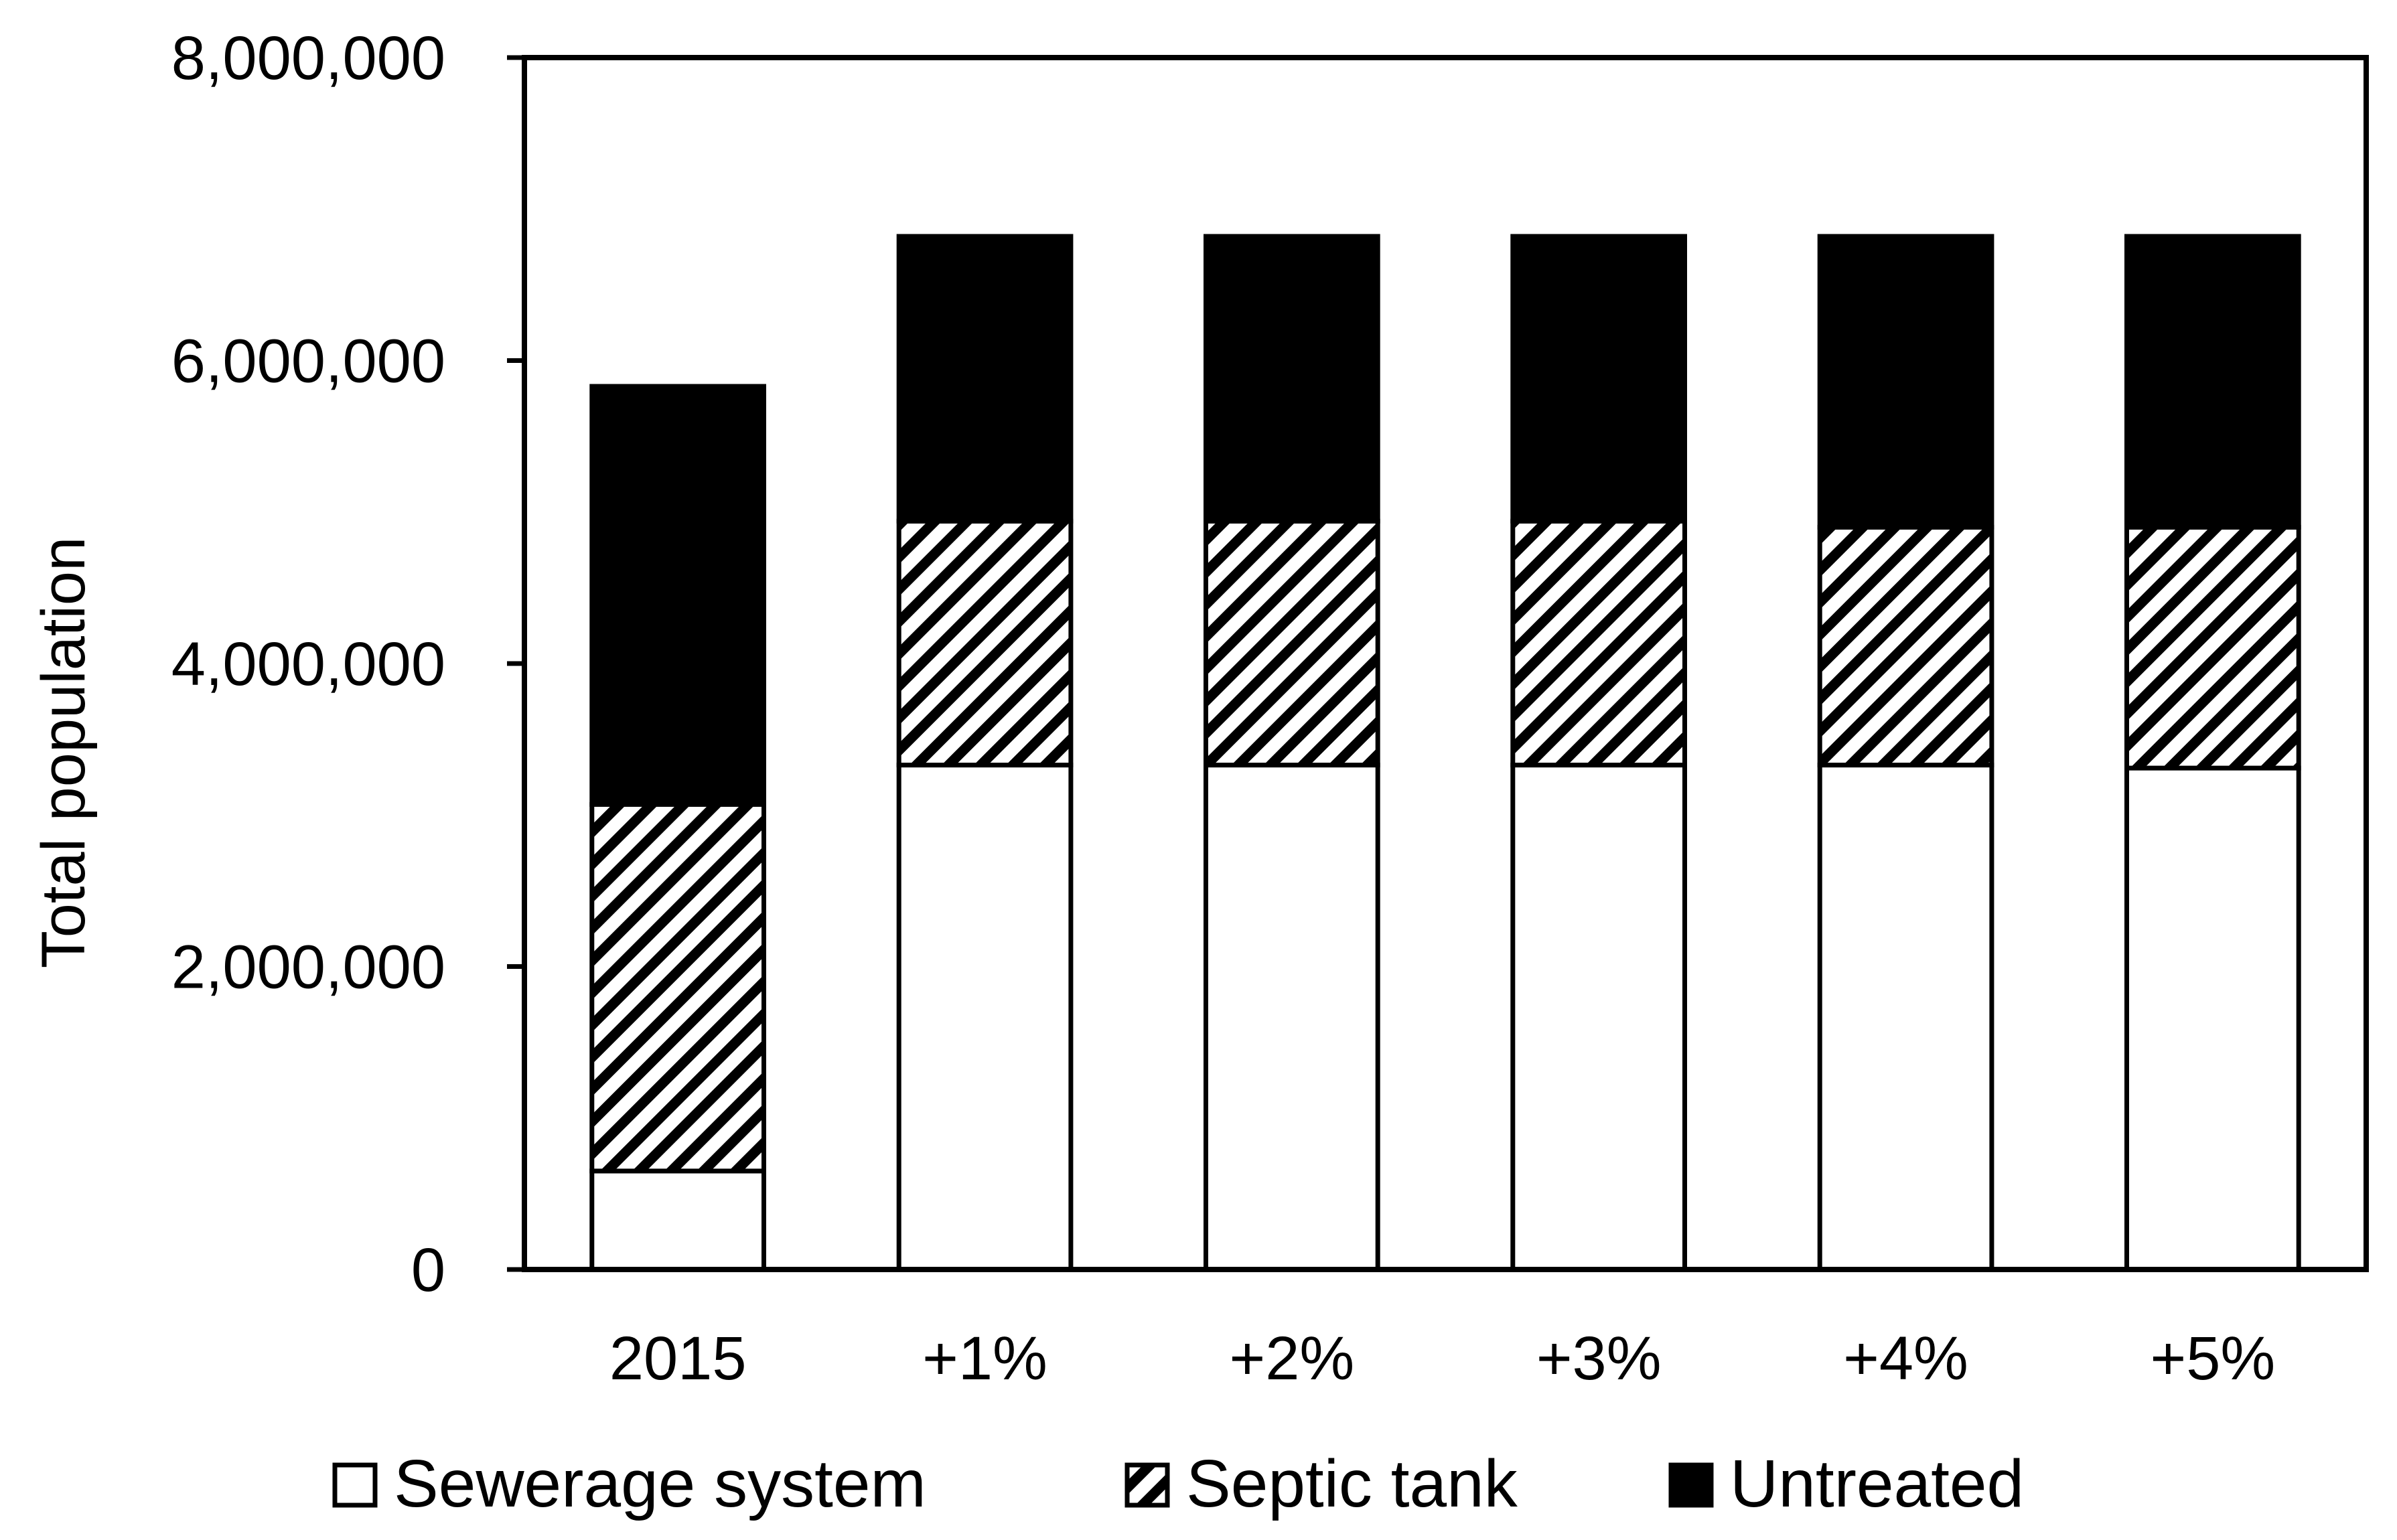 The height and width of the screenshot is (1540, 2397). I want to click on x-tick-label-5: +5%, so click(2212, 1358).